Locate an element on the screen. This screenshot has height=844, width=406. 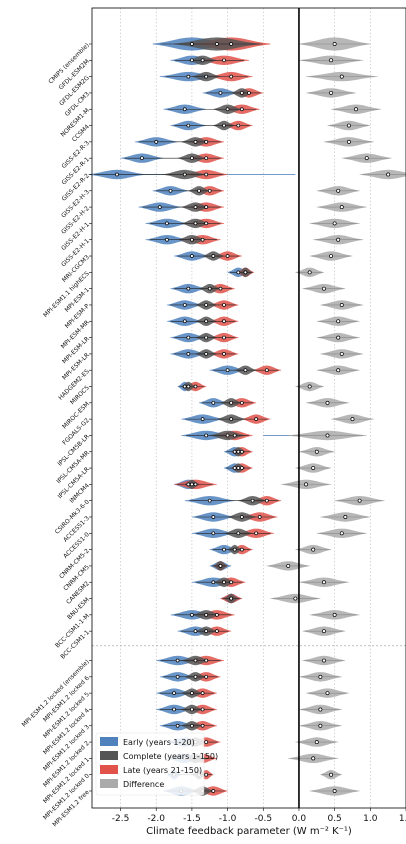
legend-swatch-difference is located at coordinates (109, 783).